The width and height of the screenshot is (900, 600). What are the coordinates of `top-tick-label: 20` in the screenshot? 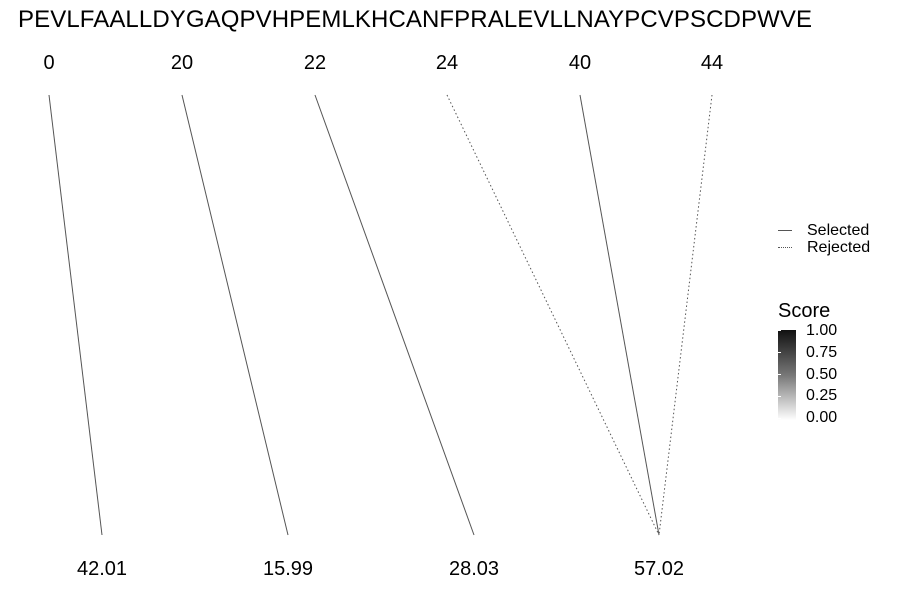 It's located at (182, 63).